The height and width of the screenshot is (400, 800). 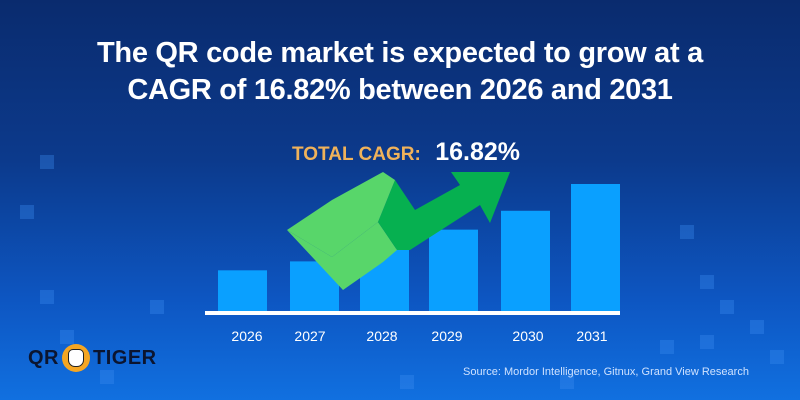 What do you see at coordinates (444, 211) in the screenshot?
I see `growth-arrow-dark-icon` at bounding box center [444, 211].